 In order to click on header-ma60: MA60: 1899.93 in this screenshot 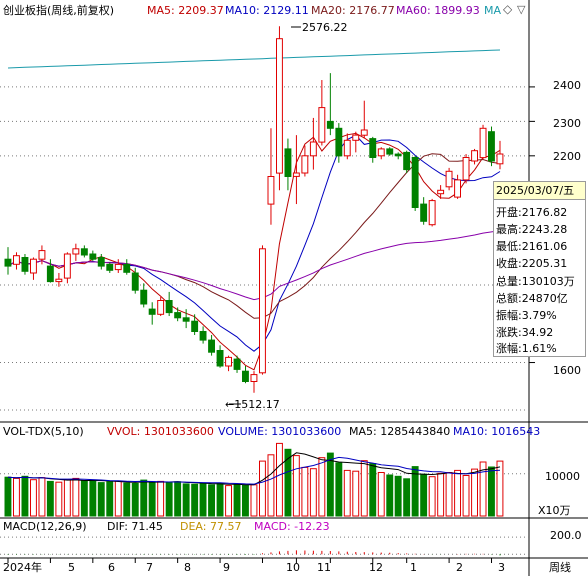, I will do `click(438, 10)`.